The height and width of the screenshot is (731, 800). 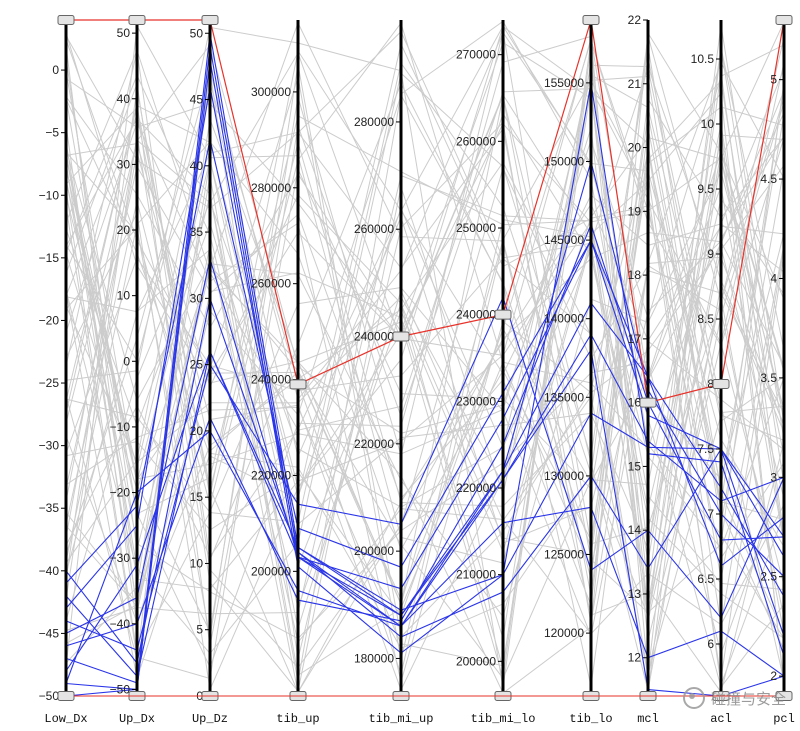 What do you see at coordinates (710, 254) in the screenshot?
I see `tick-label: 9` at bounding box center [710, 254].